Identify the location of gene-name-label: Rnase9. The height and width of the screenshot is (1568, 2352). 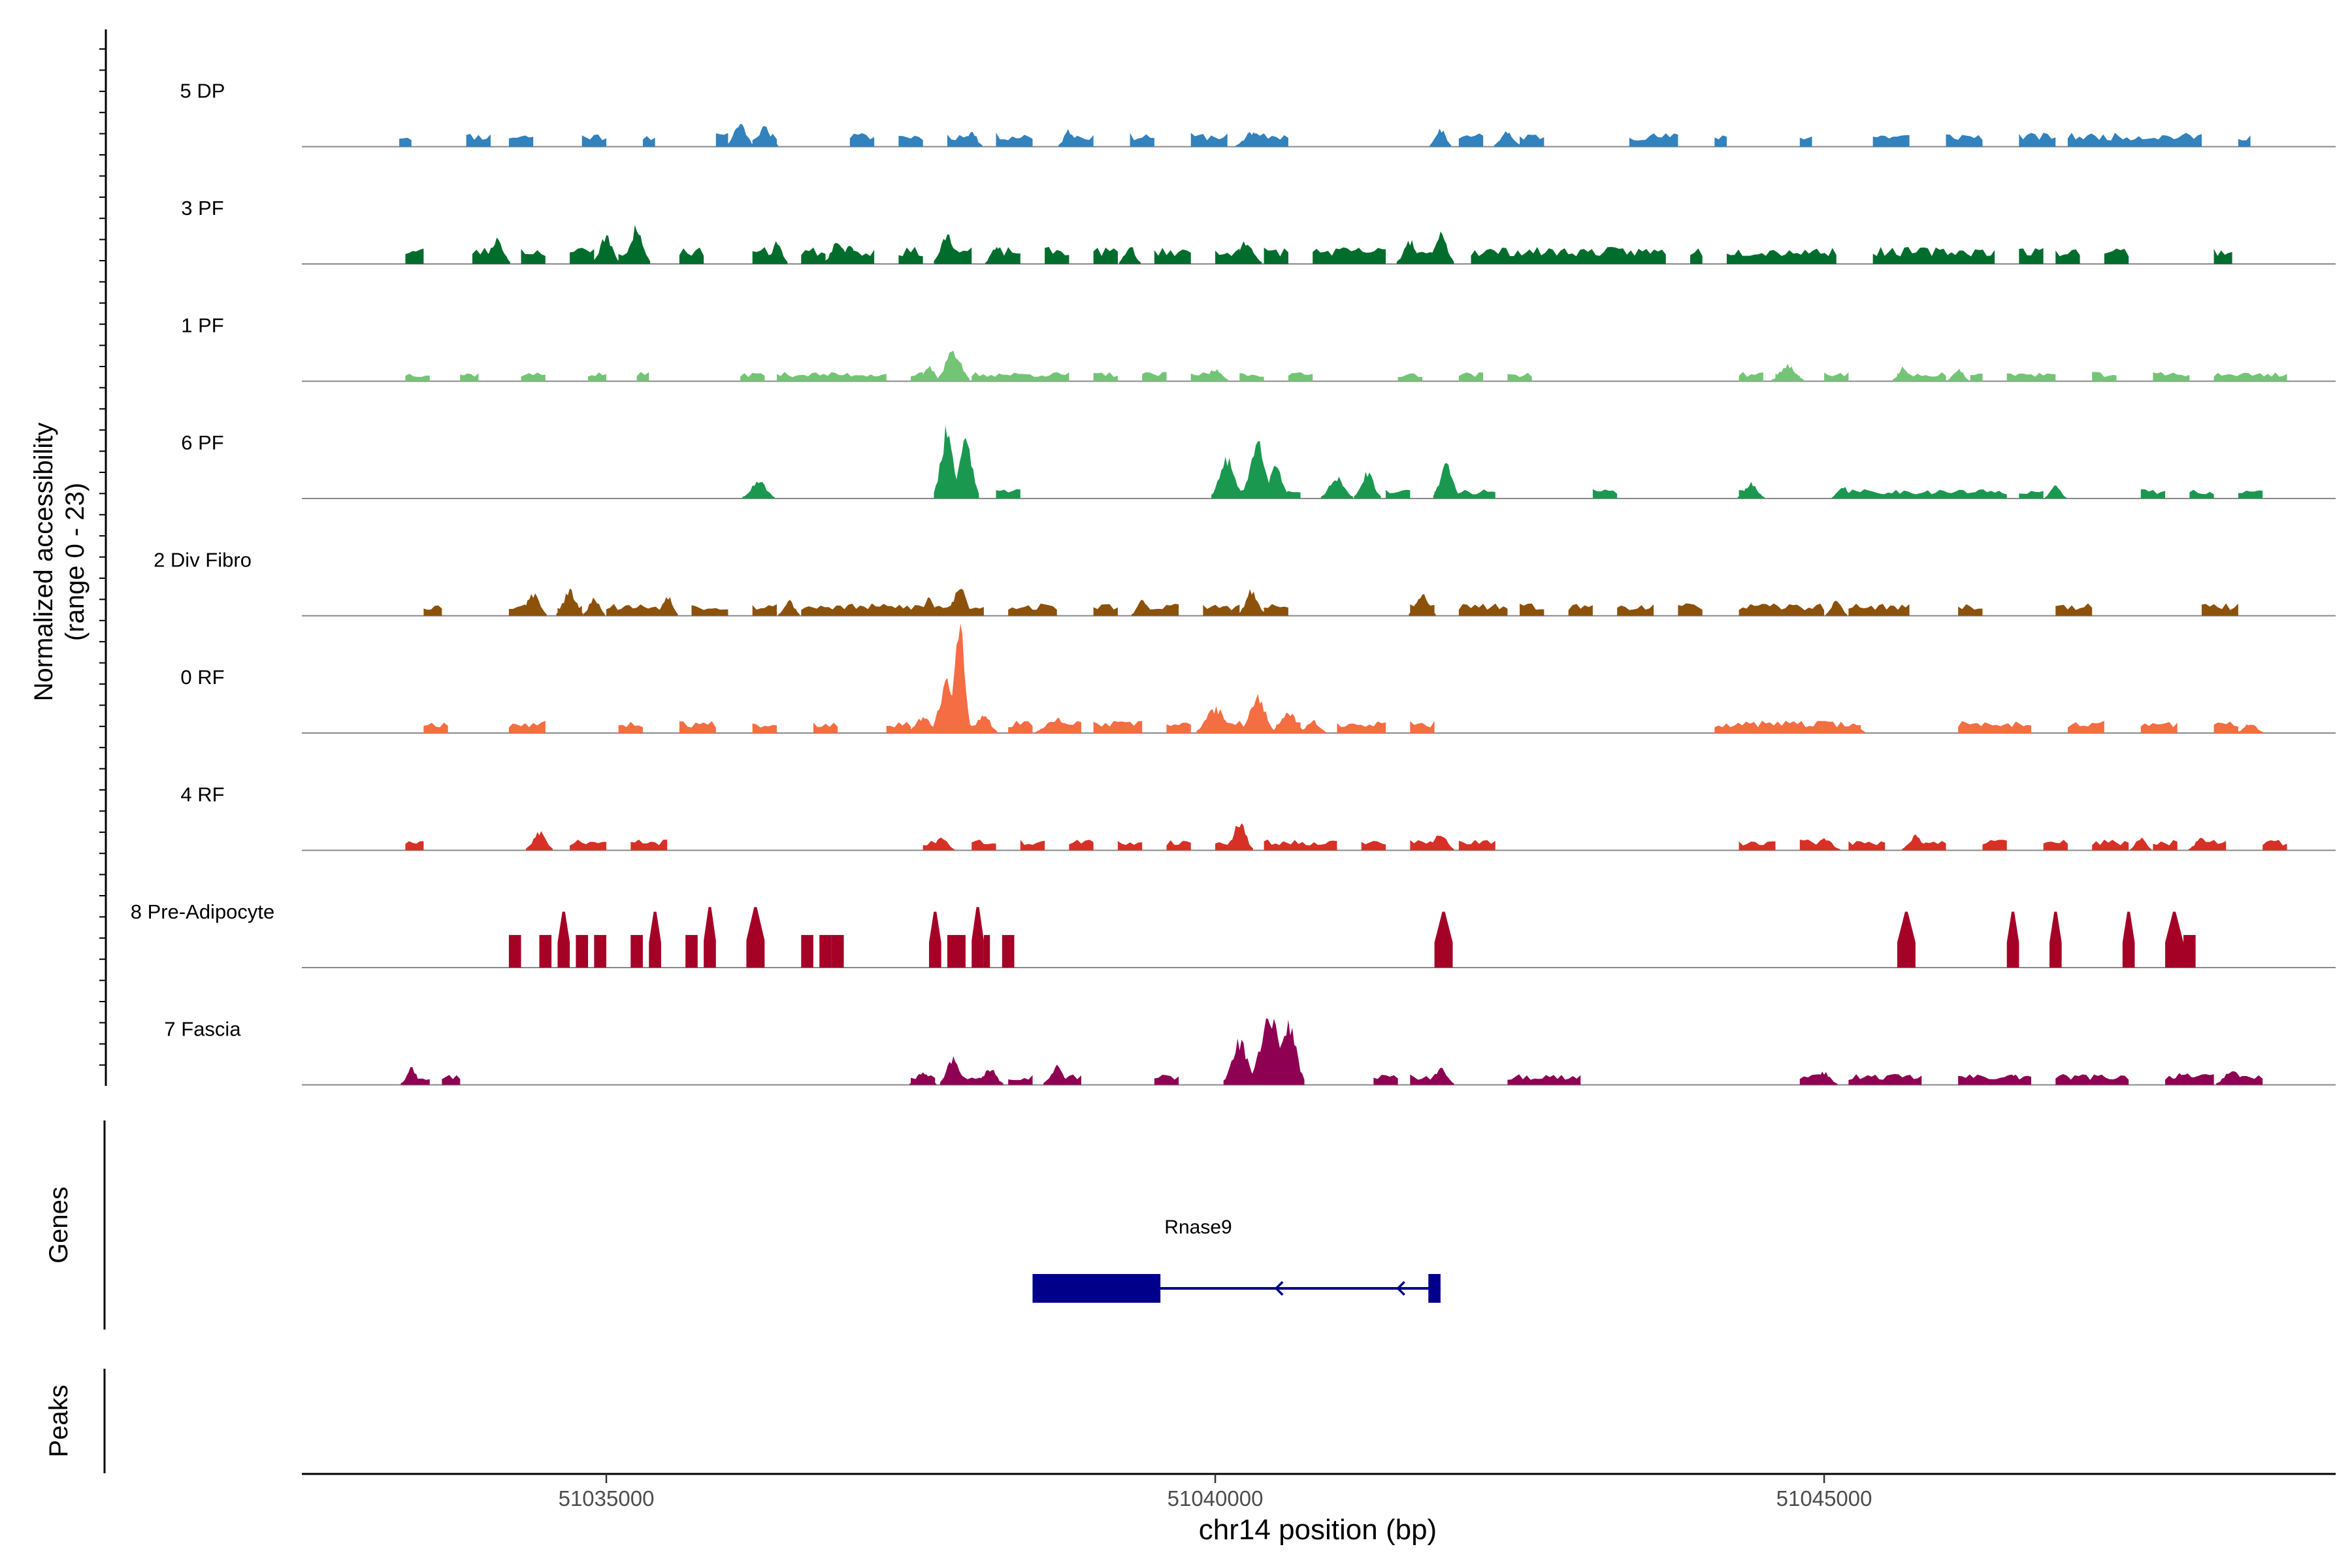
(1198, 1227).